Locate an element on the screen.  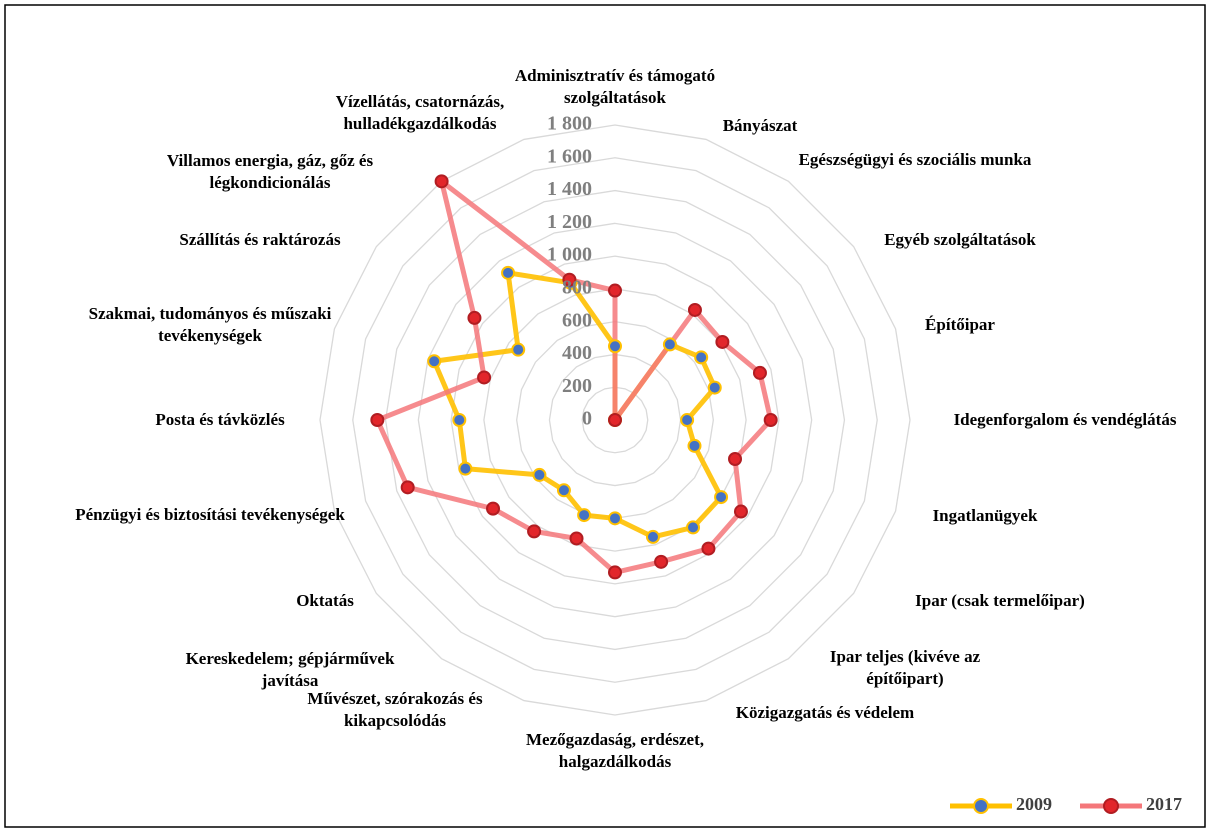
category-label: Ingatlanügyek is located at coordinates (985, 515).